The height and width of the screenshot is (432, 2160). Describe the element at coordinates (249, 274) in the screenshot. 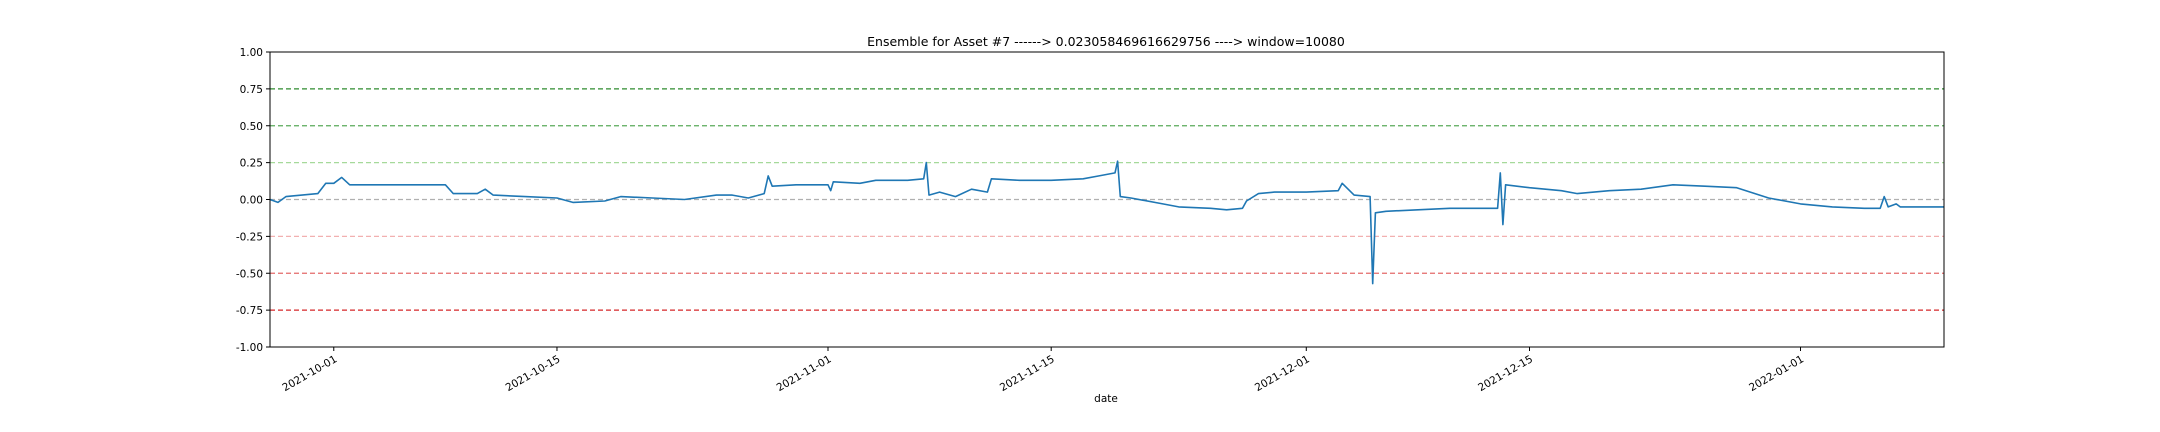

I see `y-tick-label: -0.50` at that location.